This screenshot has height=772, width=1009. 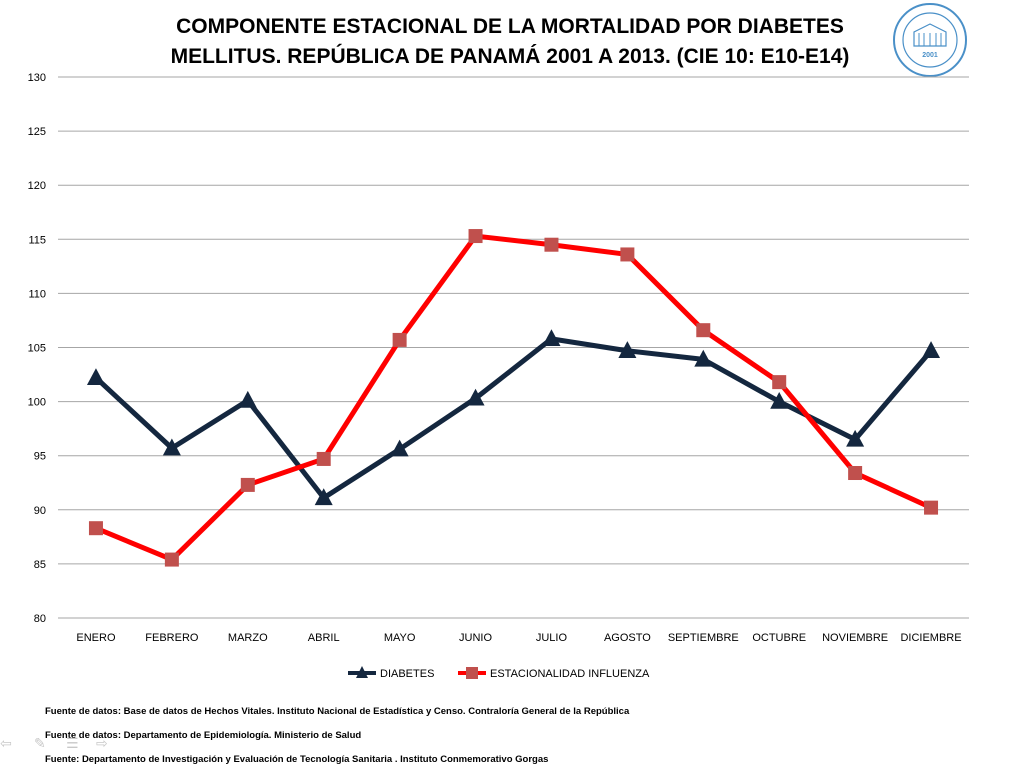 I want to click on x-tick-label: FEBRERO, so click(x=172, y=638).